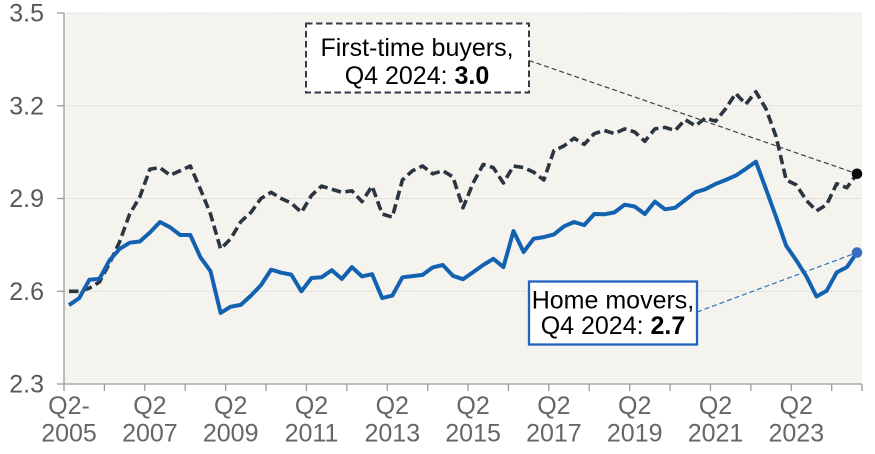 The width and height of the screenshot is (875, 454). What do you see at coordinates (69, 434) in the screenshot?
I see `svg-text: 2005` at bounding box center [69, 434].